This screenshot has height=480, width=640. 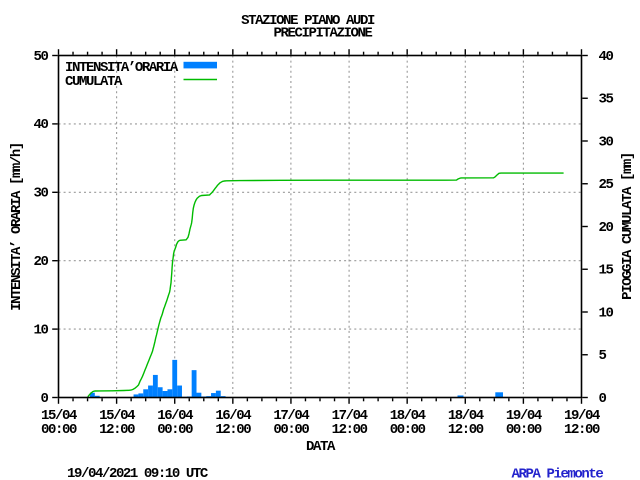 I want to click on svg-text: DATA, so click(x=321, y=447).